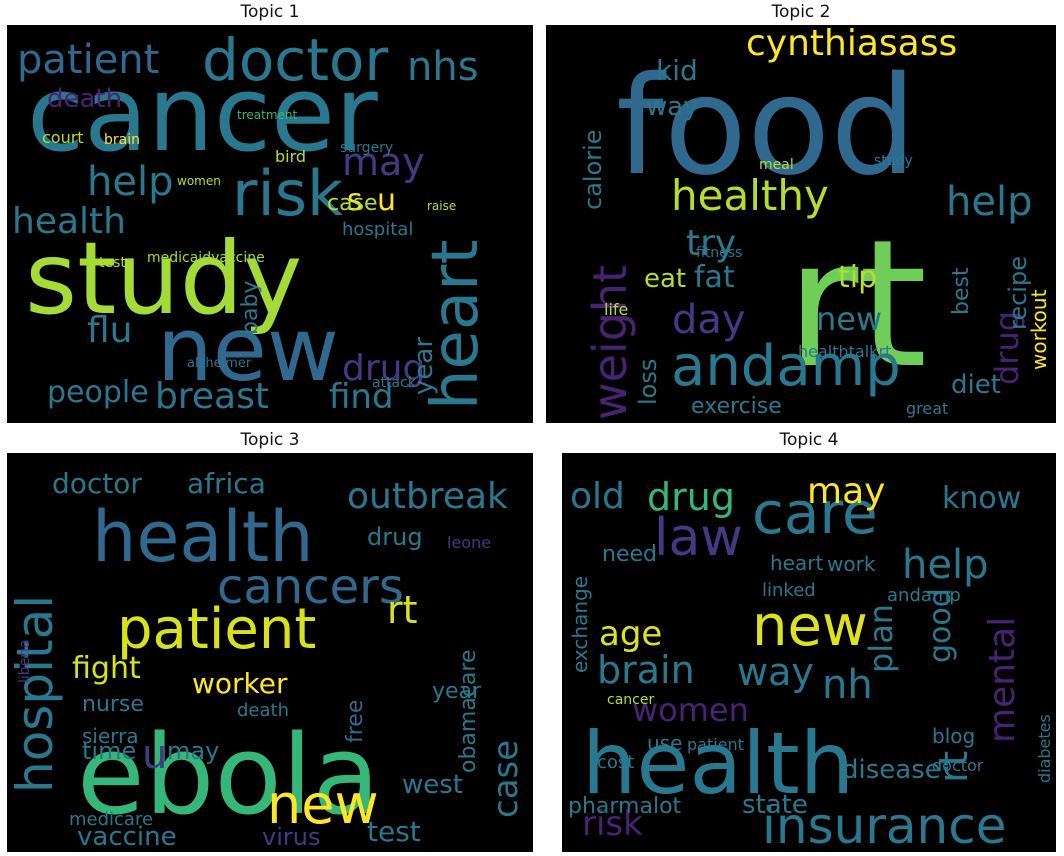  Describe the element at coordinates (736, 406) in the screenshot. I see `cloud-word: exercise` at that location.